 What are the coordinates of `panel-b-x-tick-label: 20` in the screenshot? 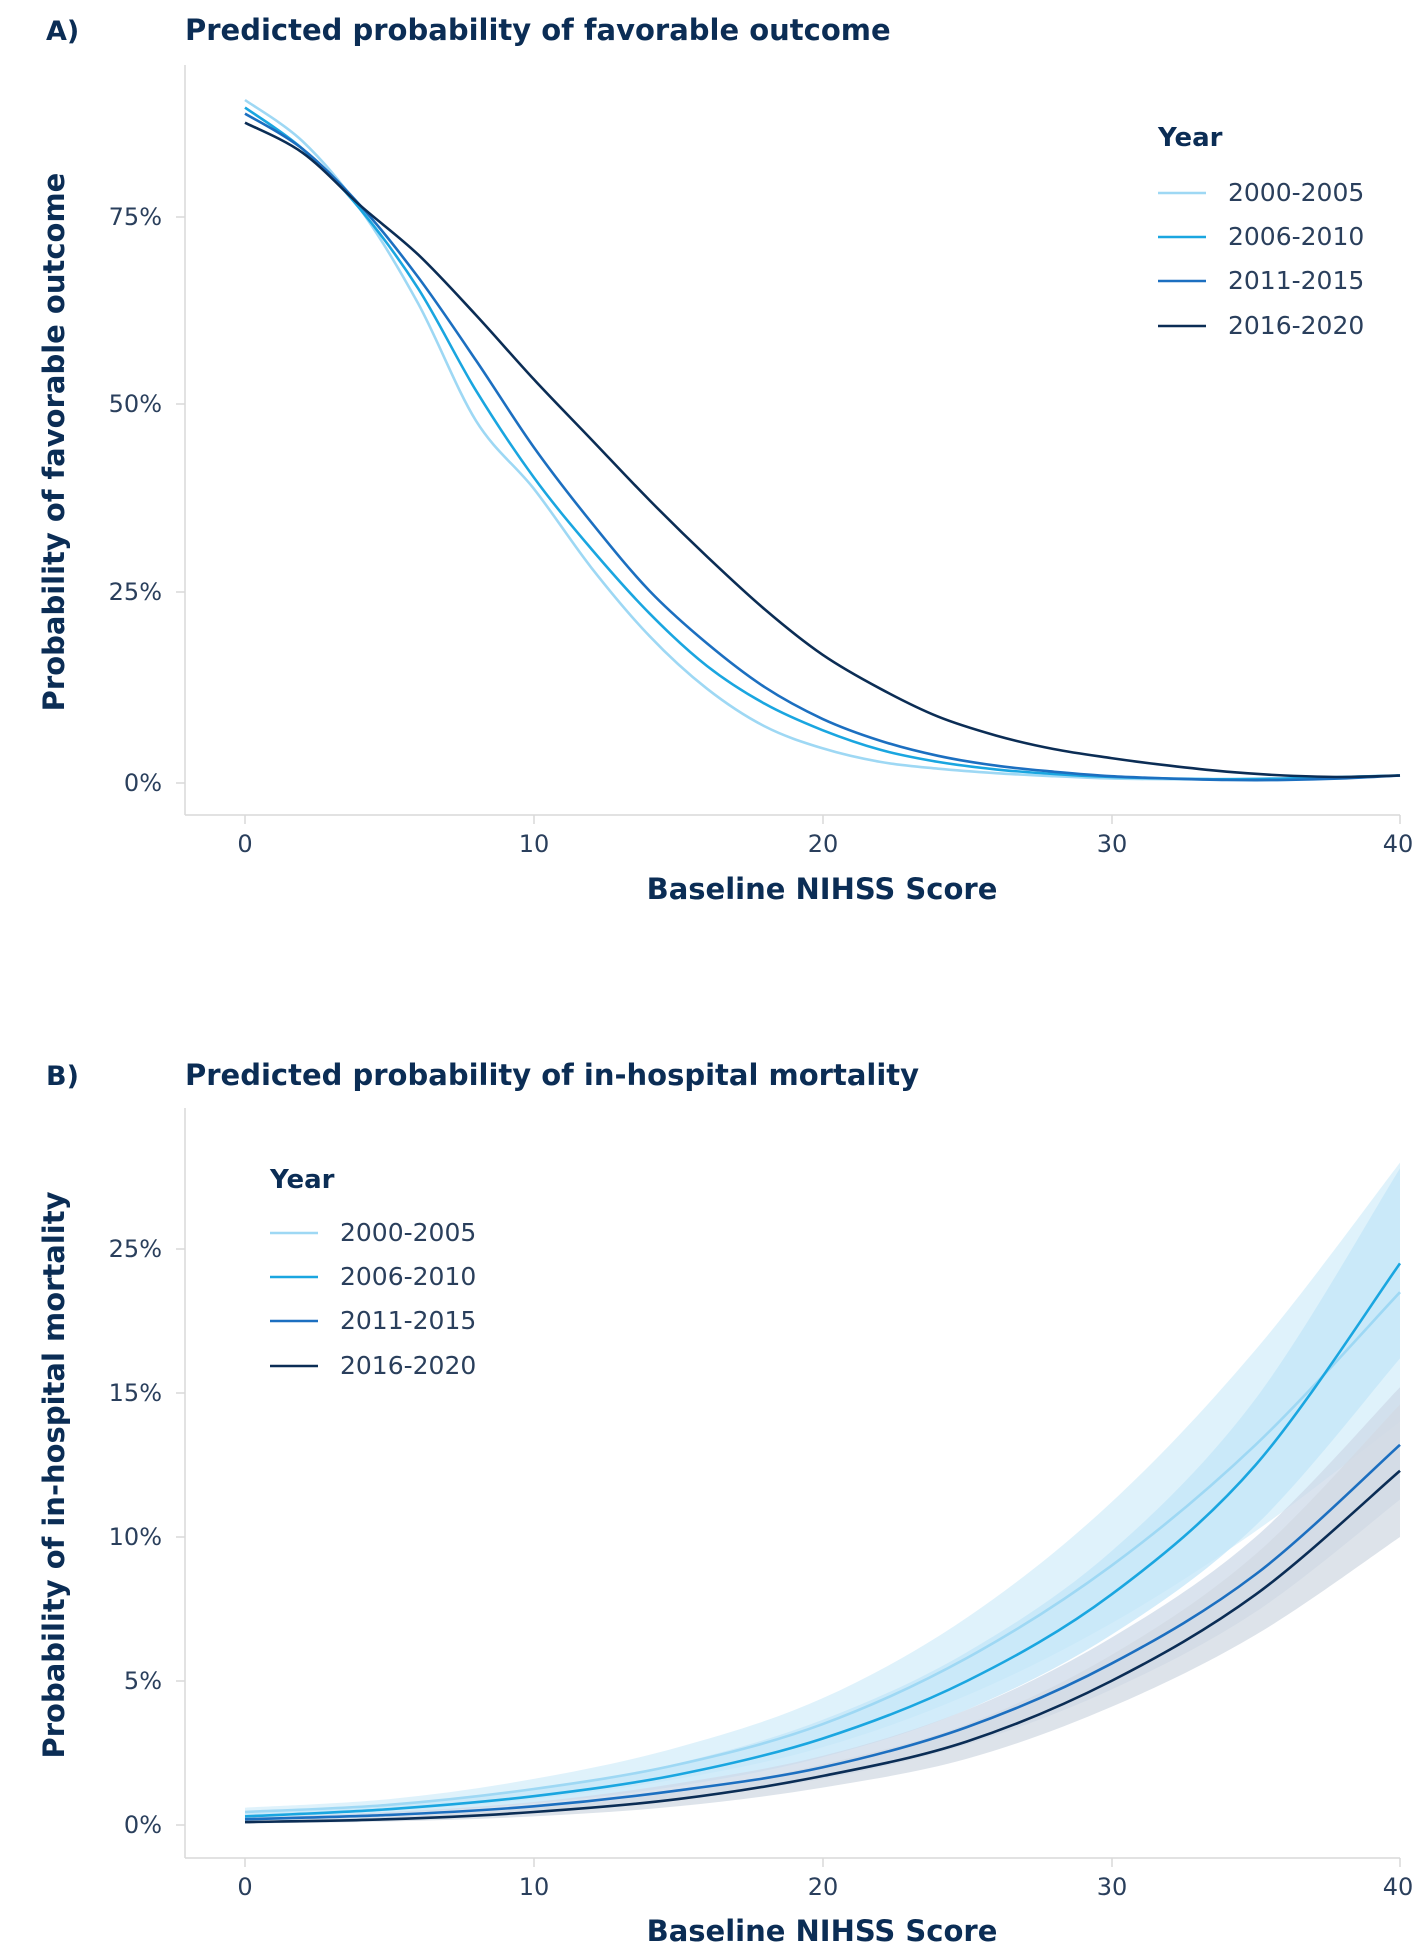 It's located at (823, 1887).